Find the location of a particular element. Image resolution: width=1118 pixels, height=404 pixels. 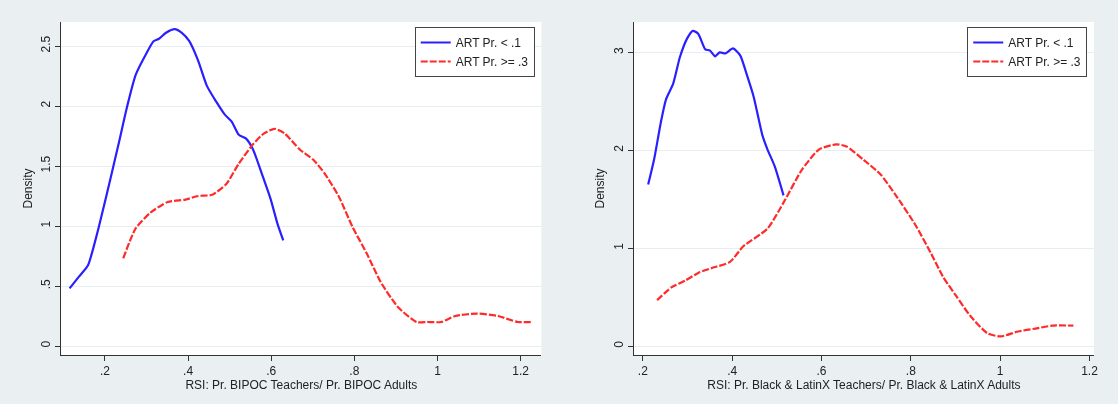

y-tick-label: 2.5 is located at coordinates (46, 44).